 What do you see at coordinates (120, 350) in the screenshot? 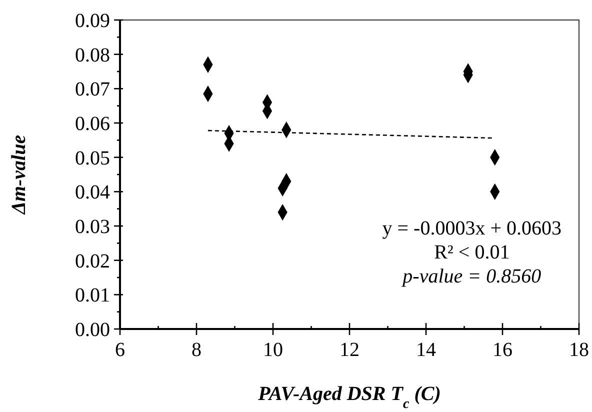
I see `x-tick-label: 6` at bounding box center [120, 350].